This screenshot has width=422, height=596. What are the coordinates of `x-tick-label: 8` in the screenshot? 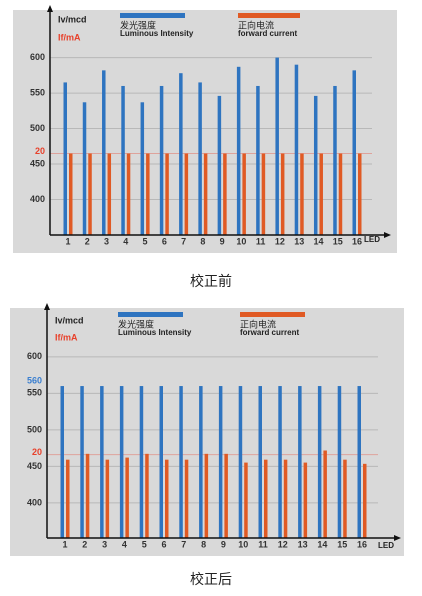 It's located at (203, 544).